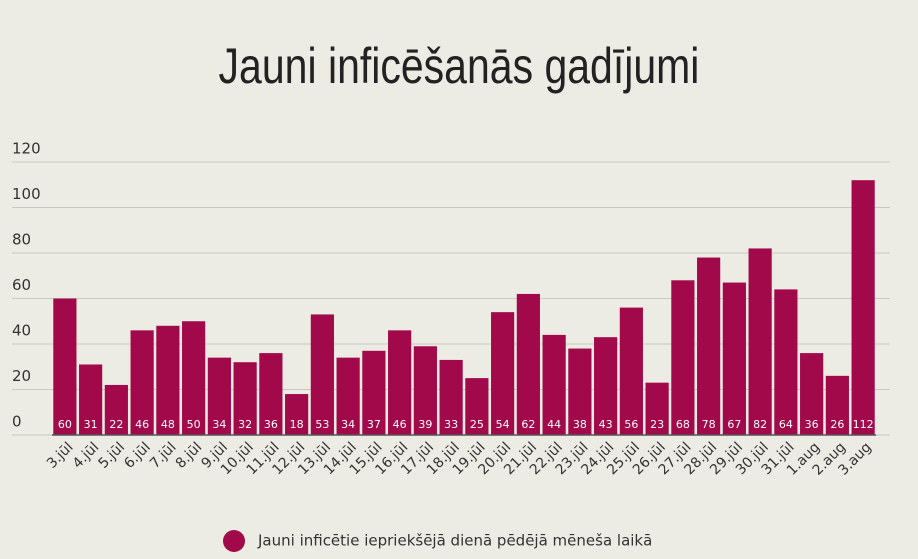 The width and height of the screenshot is (918, 559). What do you see at coordinates (451, 424) in the screenshot?
I see `value-label: 33` at bounding box center [451, 424].